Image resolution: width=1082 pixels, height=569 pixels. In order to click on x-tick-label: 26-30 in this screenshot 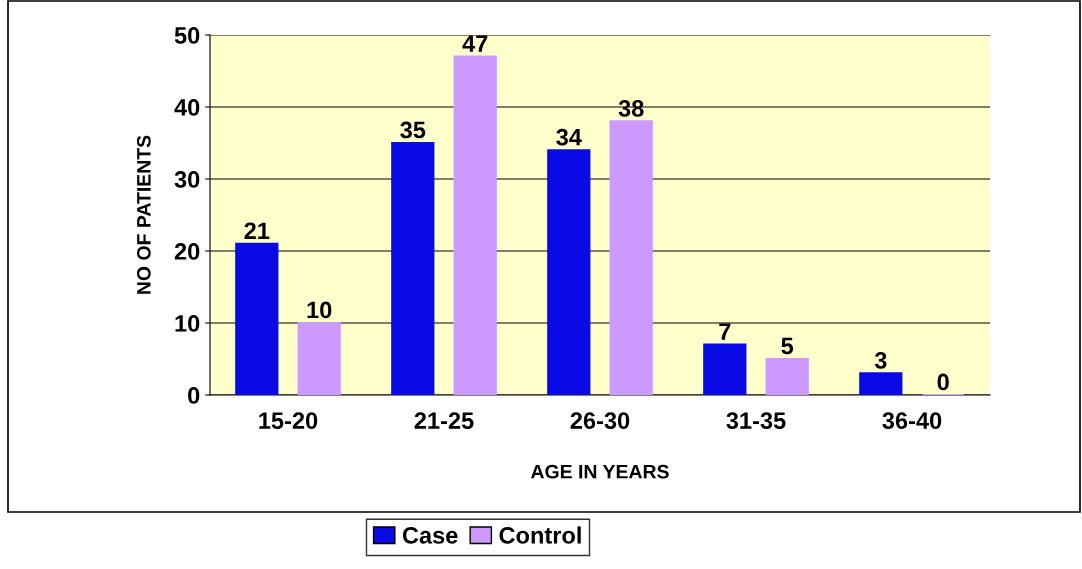, I will do `click(600, 421)`.